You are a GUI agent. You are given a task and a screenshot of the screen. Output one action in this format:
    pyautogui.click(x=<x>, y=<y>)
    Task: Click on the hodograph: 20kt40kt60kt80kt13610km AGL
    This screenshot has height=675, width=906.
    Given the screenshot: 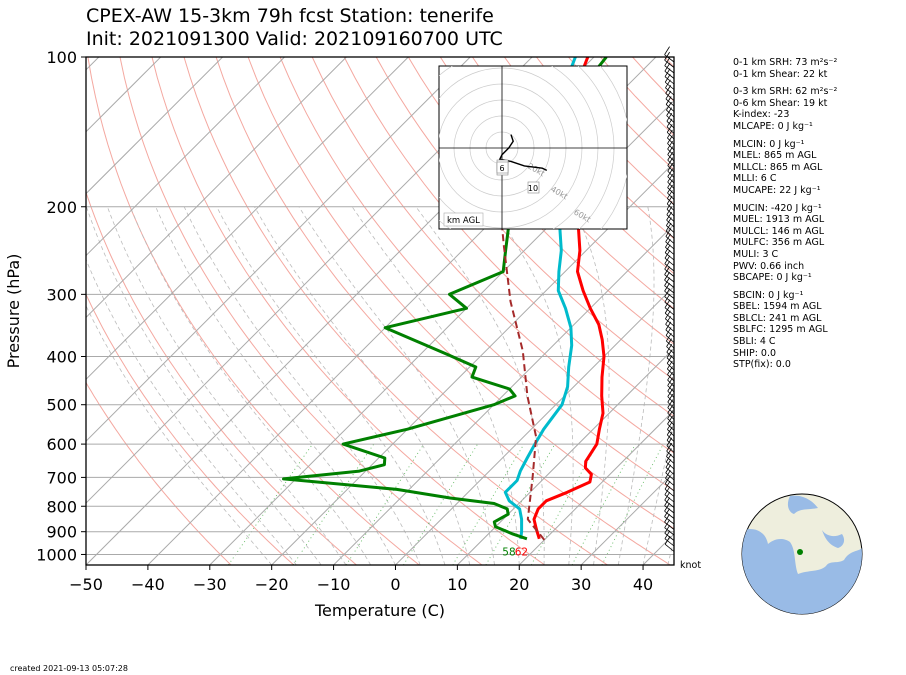 What is the action you would take?
    pyautogui.click(x=533, y=147)
    